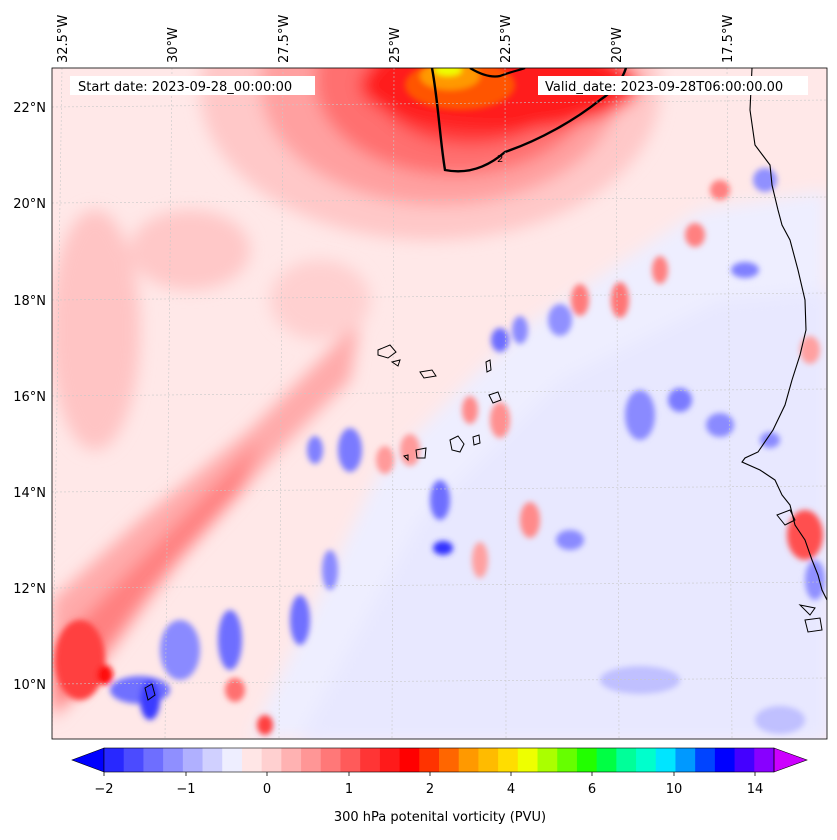 This screenshot has width=837, height=840. What do you see at coordinates (728, 39) in the screenshot?
I see `lon-label: 17.5°W` at bounding box center [728, 39].